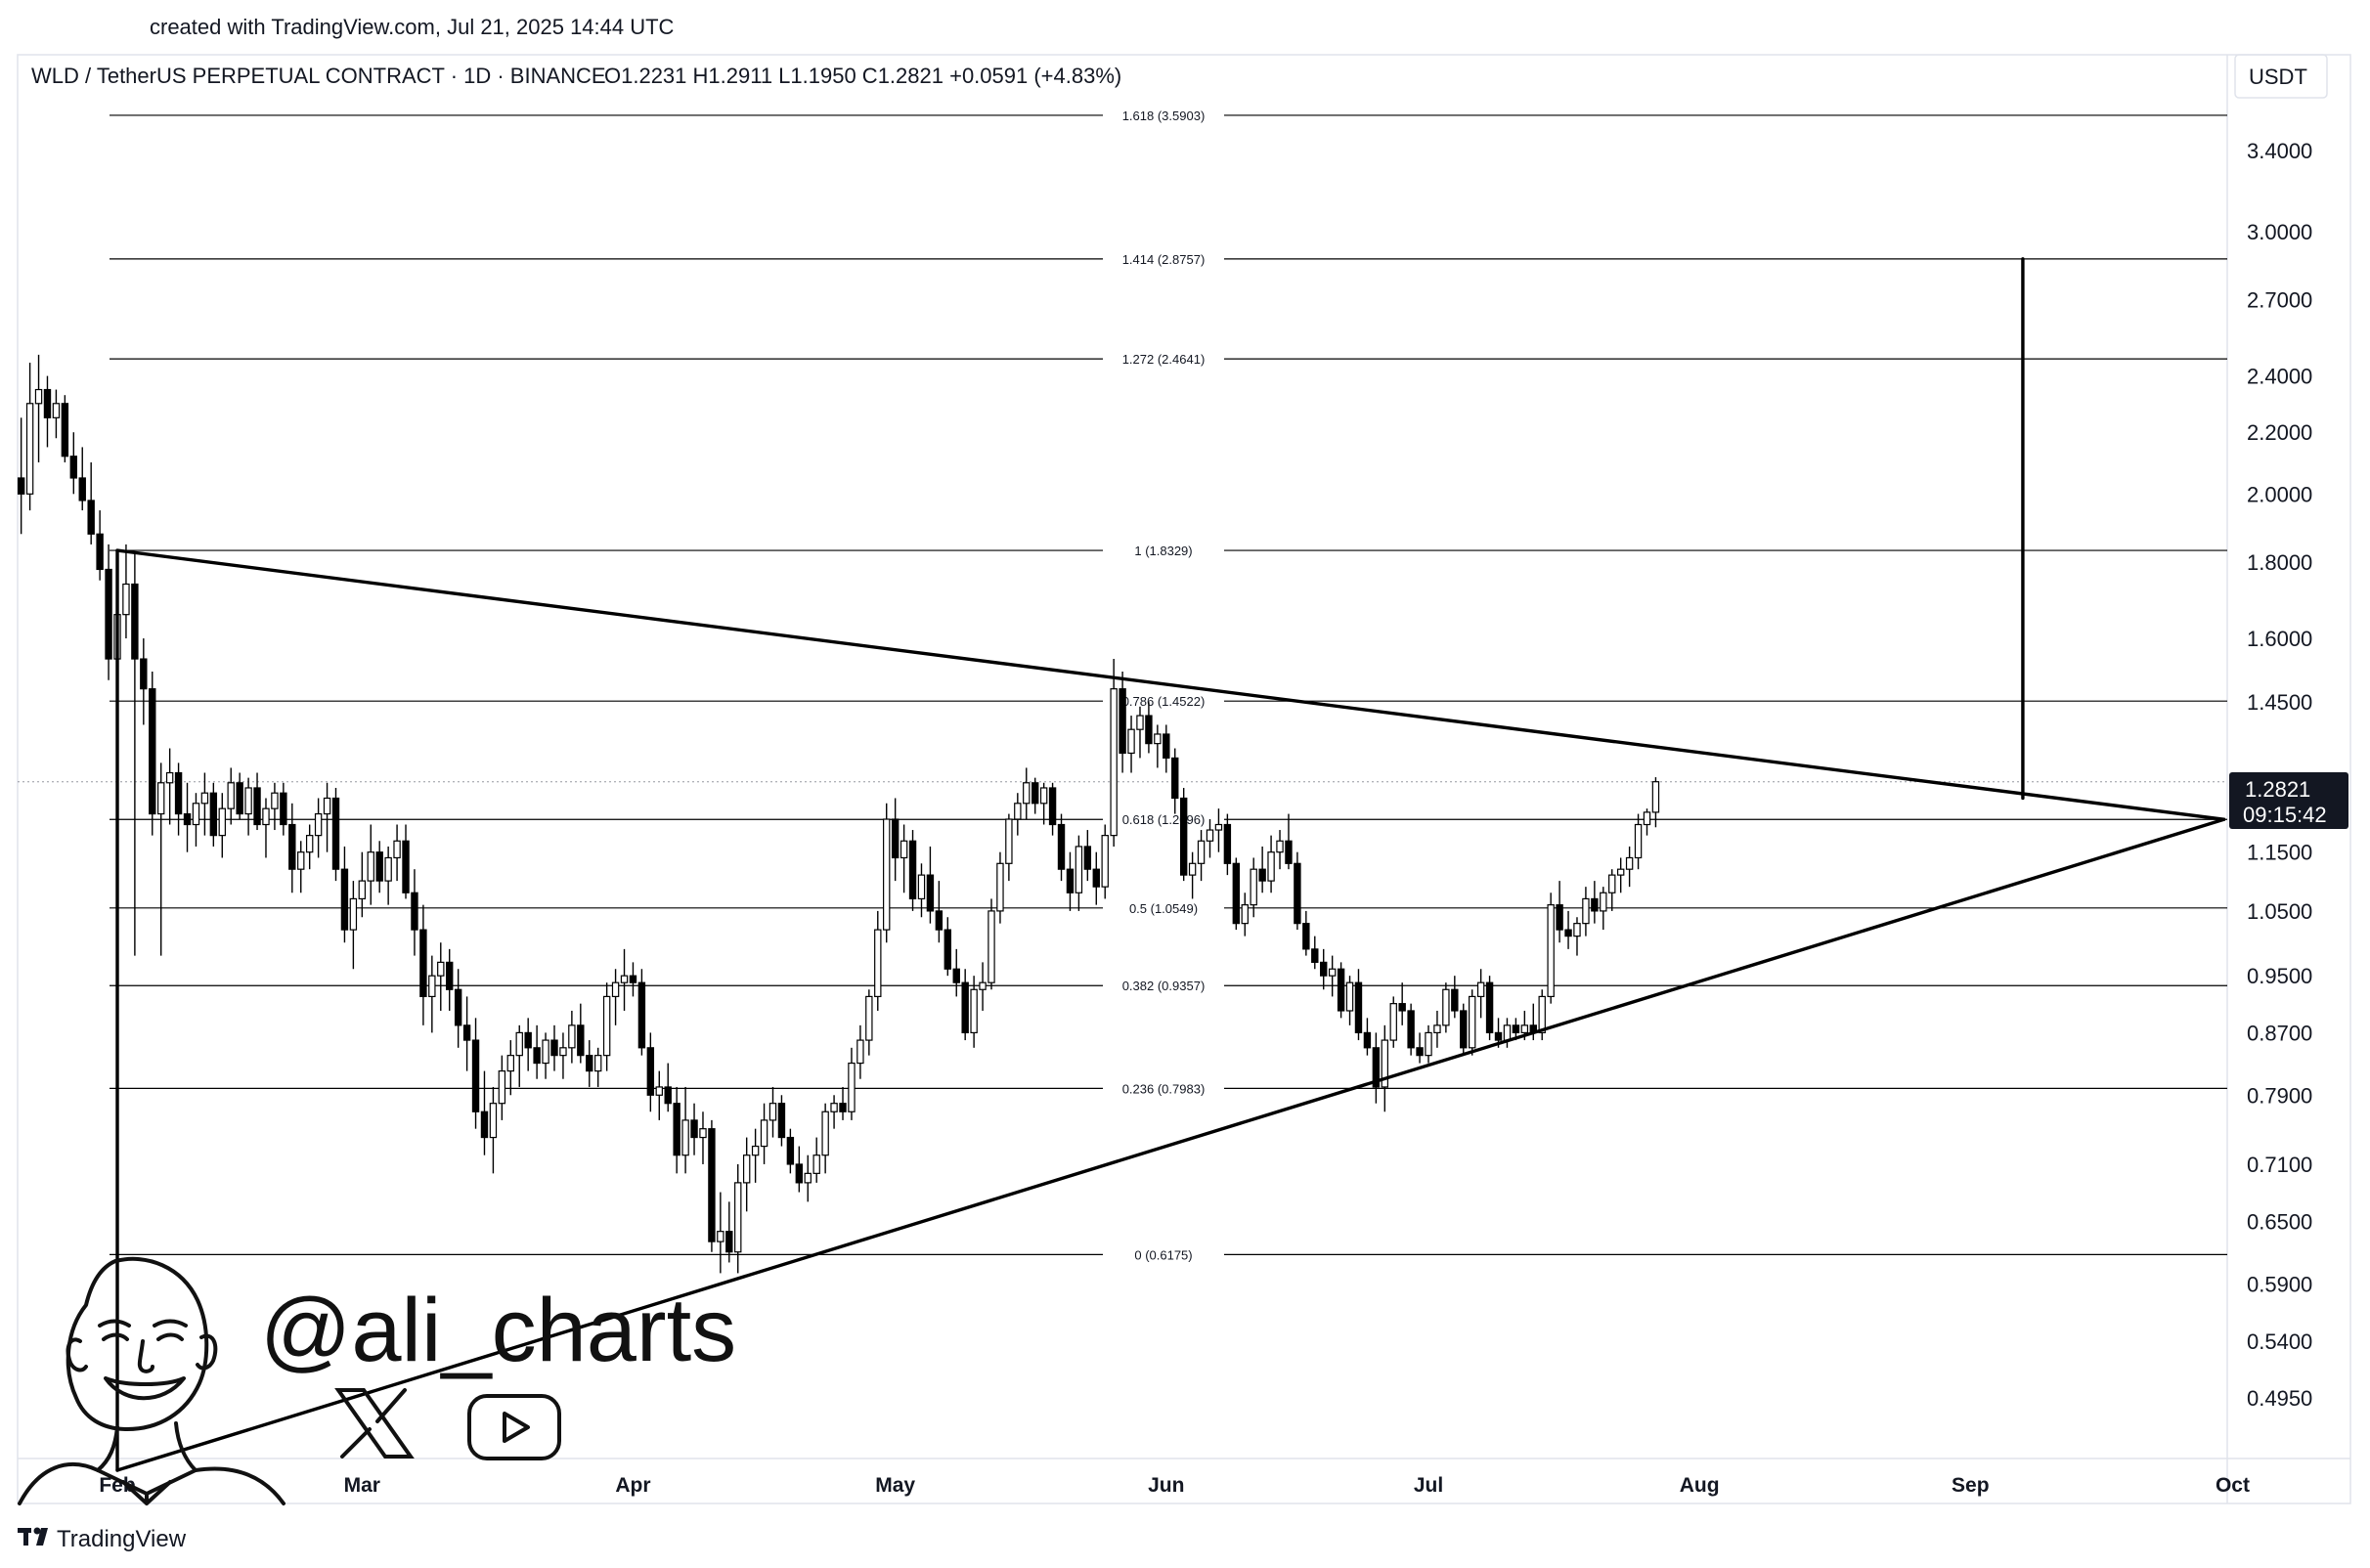 The image size is (2370, 1568). What do you see at coordinates (77, 1354) in the screenshot?
I see `avatar-ear-left` at bounding box center [77, 1354].